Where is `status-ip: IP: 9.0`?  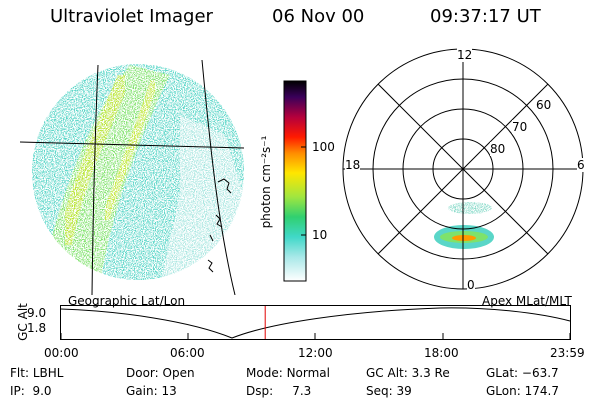
status-ip: IP: 9.0 is located at coordinates (31, 391).